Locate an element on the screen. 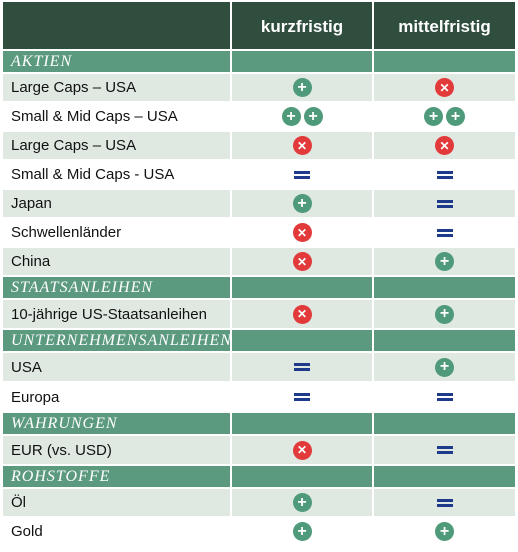  asset-label: EUR (vs. USD) is located at coordinates (117, 451).